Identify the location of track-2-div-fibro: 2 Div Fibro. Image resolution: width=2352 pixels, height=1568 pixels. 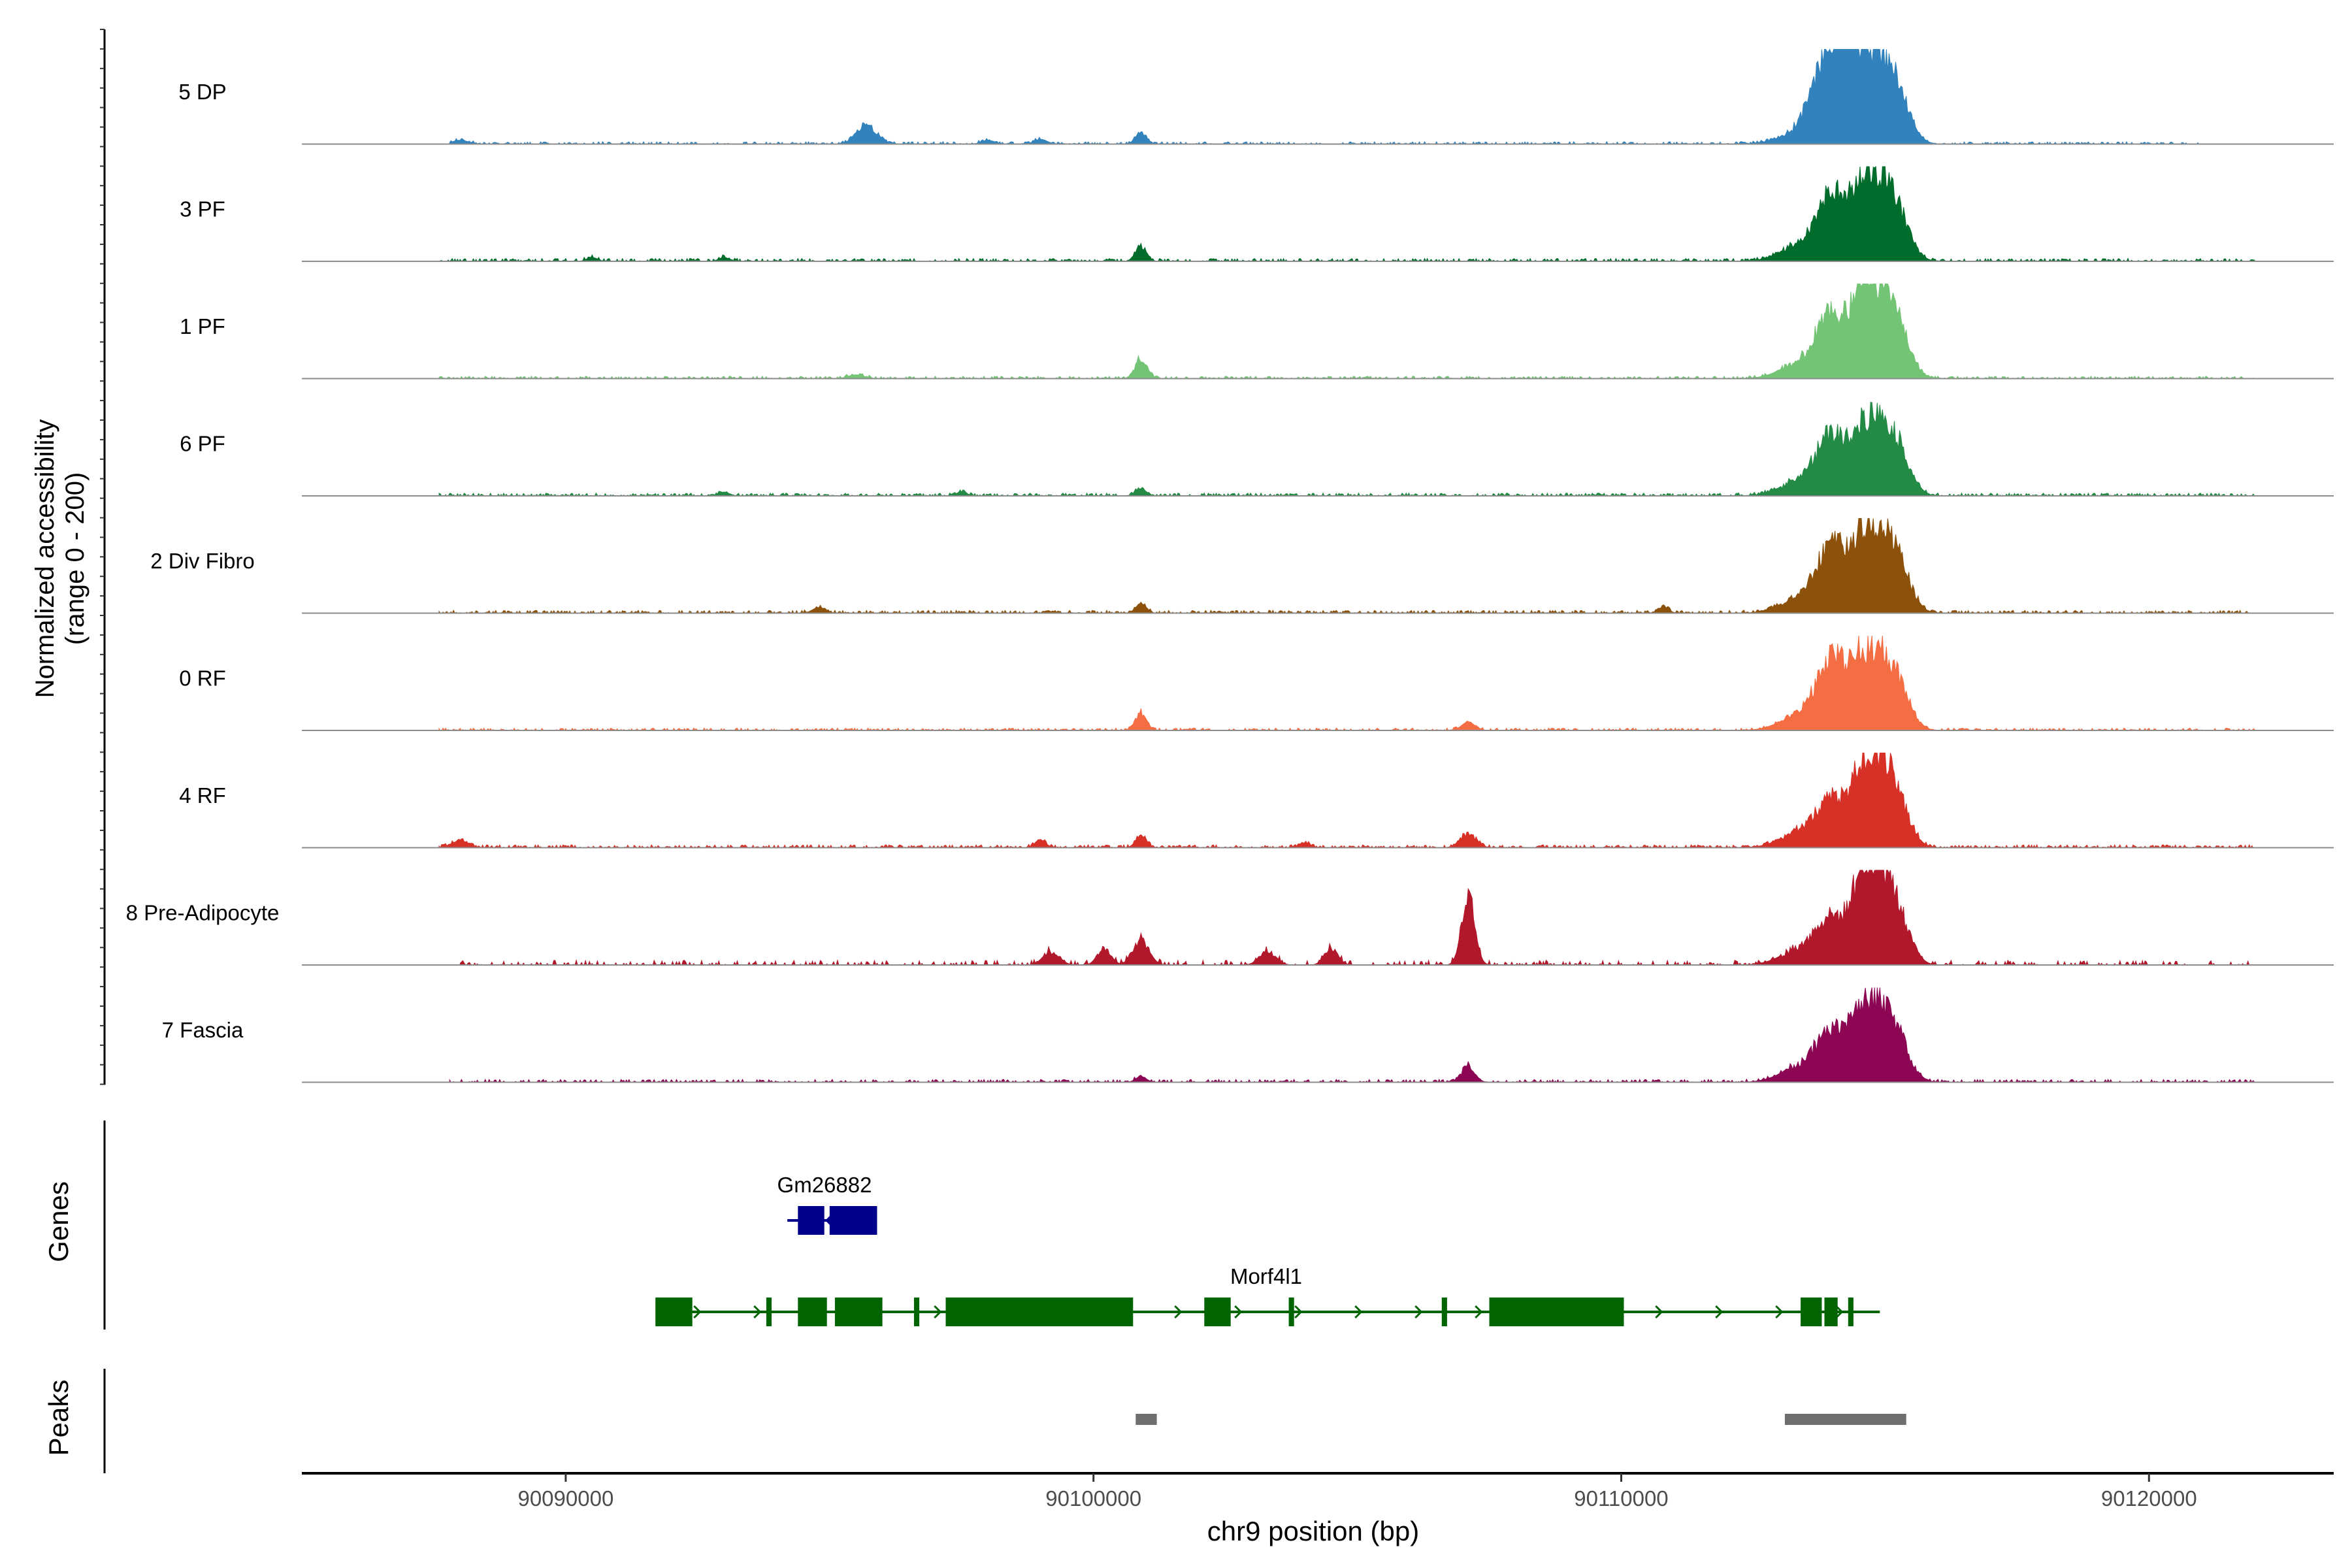
(1242, 566).